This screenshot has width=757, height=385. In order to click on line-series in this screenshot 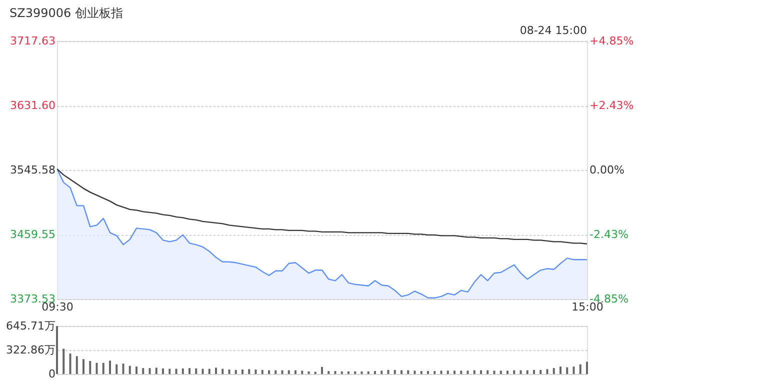, I will do `click(322, 206)`.